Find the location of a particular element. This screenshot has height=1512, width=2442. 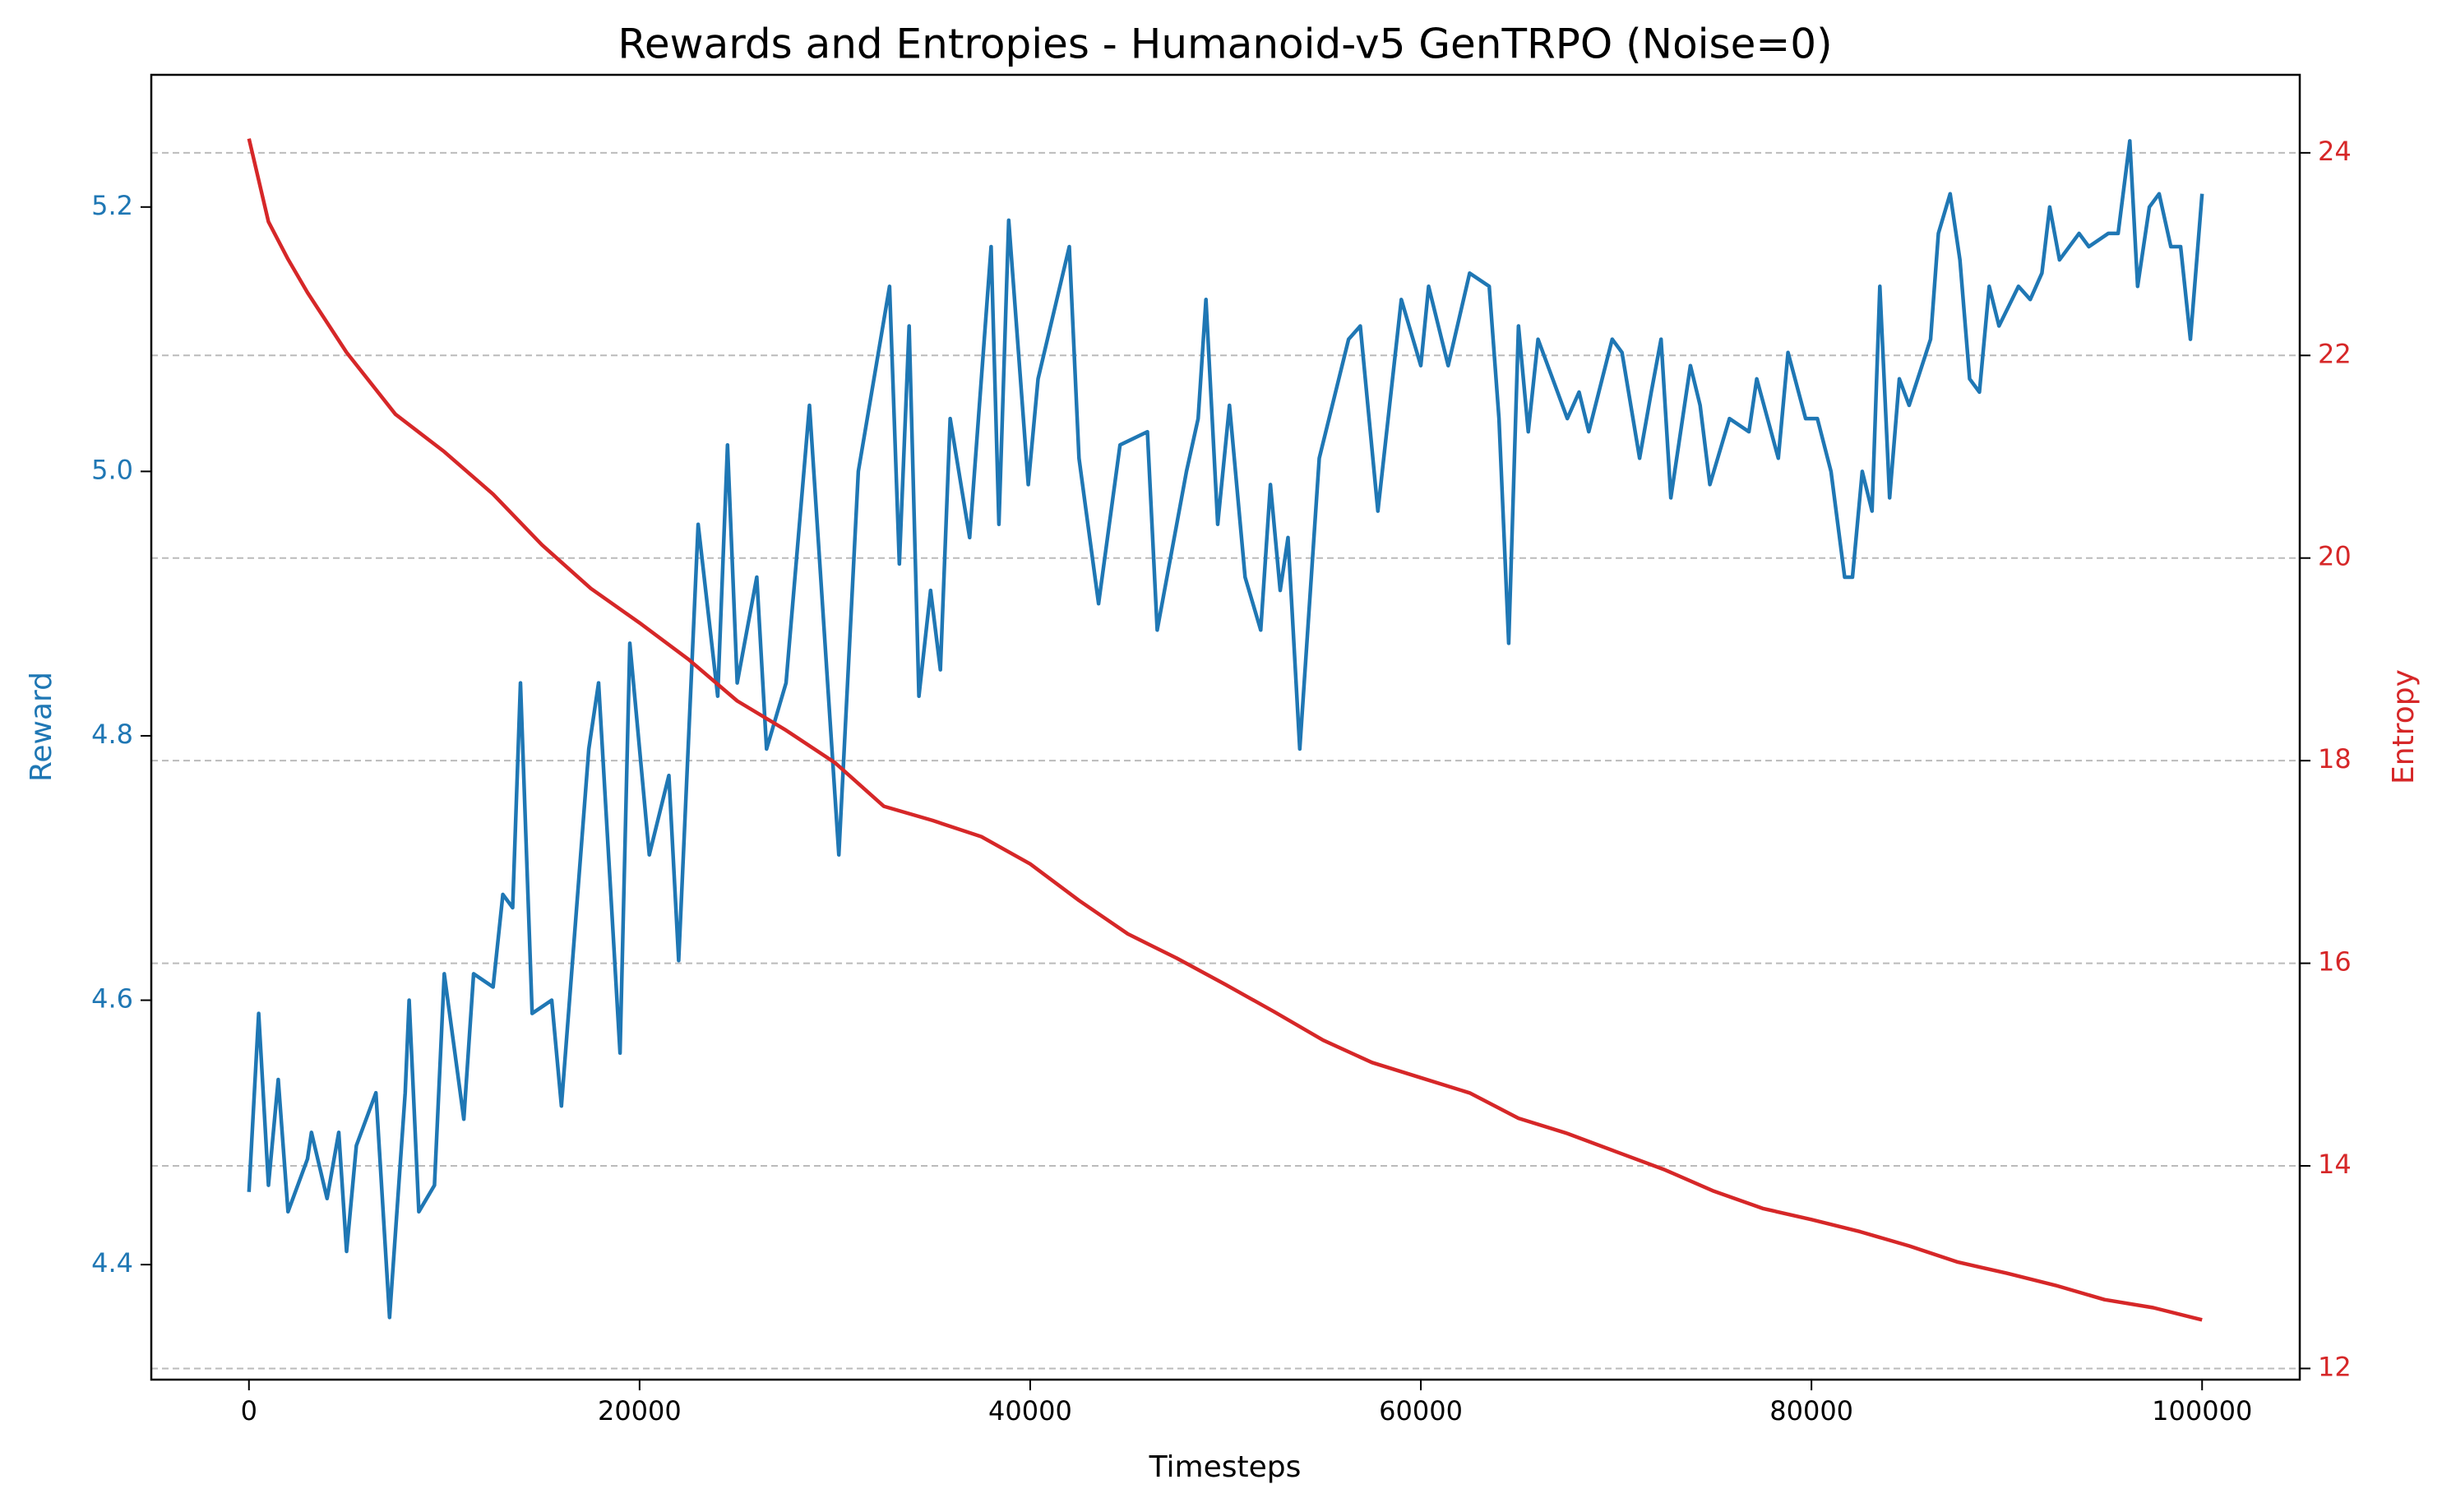

y-axis-label: Reward is located at coordinates (41, 727).